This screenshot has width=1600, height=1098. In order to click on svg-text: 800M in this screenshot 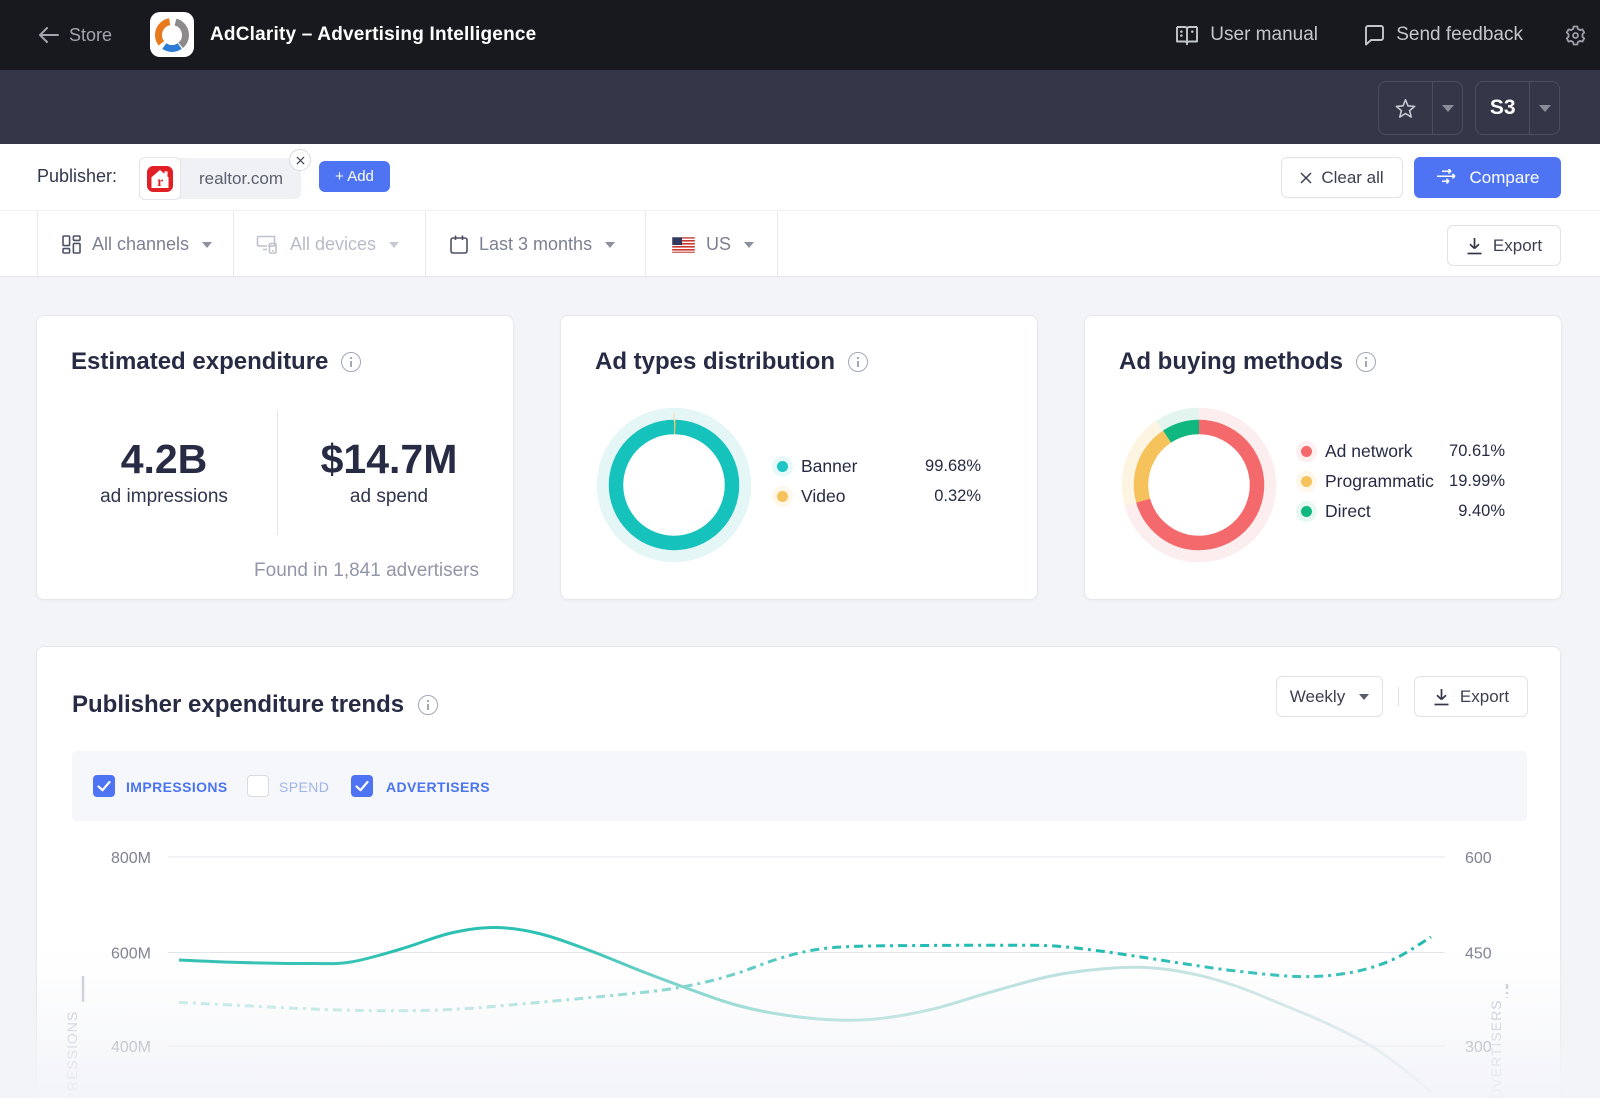, I will do `click(131, 858)`.